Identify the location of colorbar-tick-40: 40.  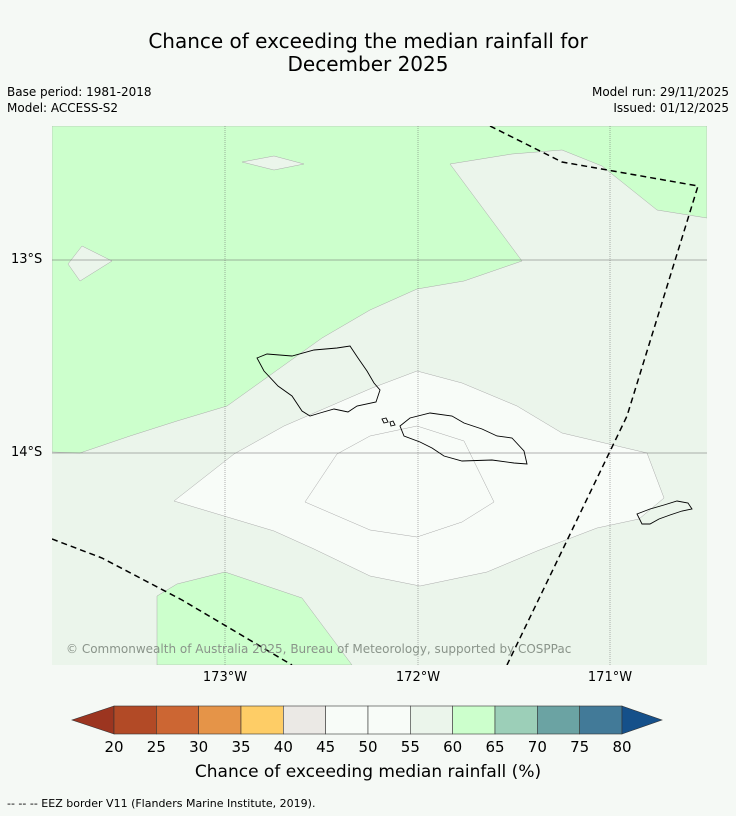
(283, 747).